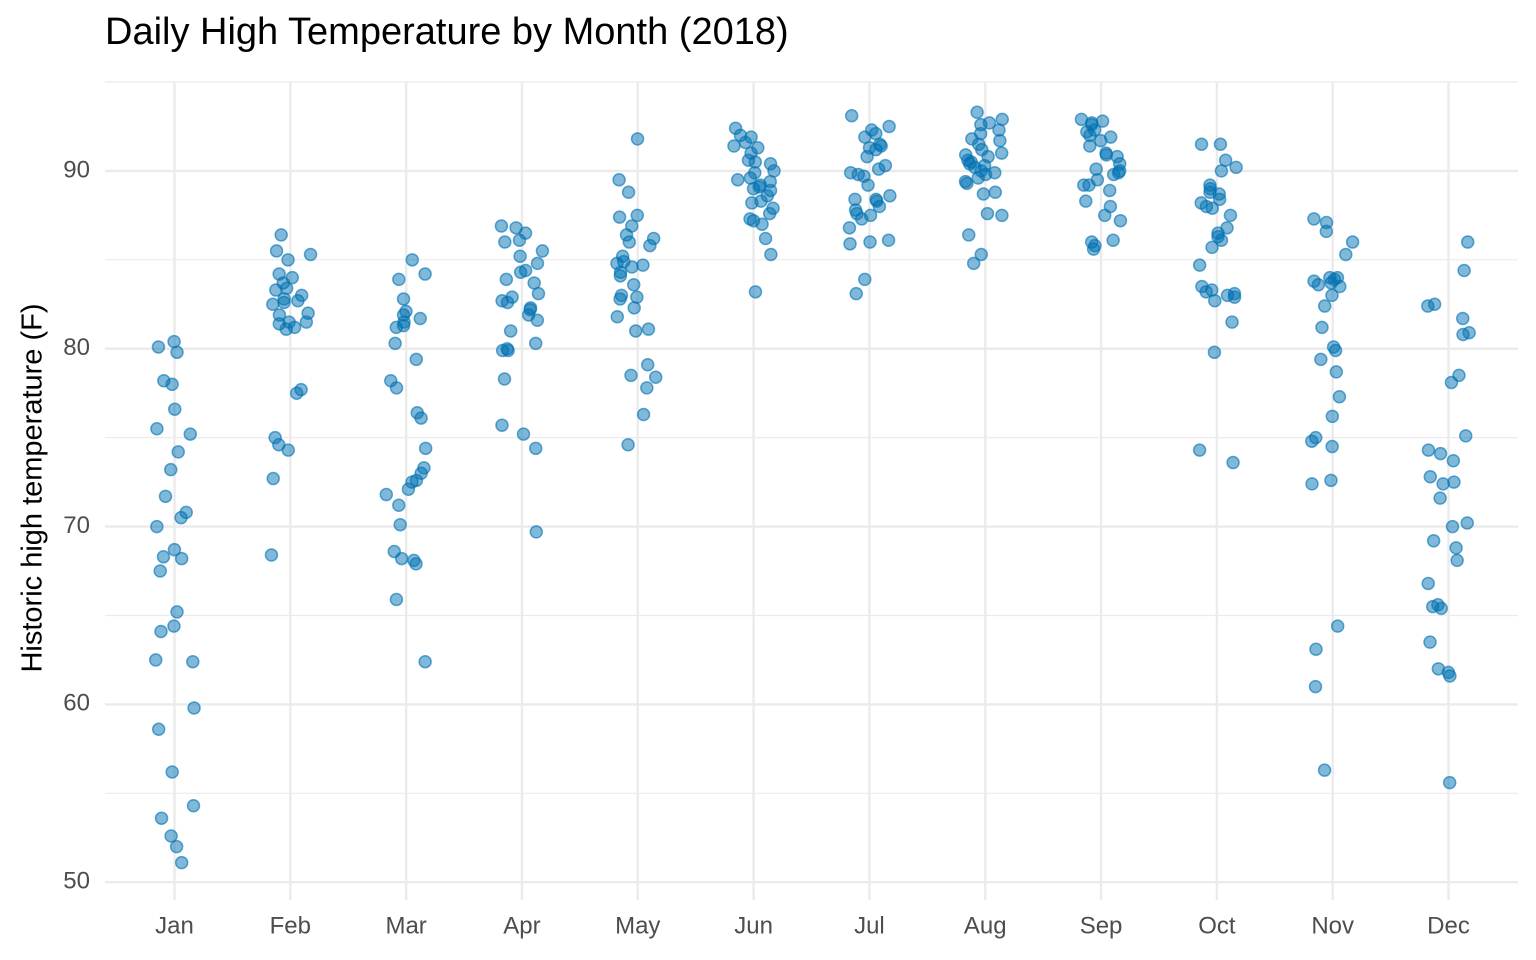 The width and height of the screenshot is (1536, 960). What do you see at coordinates (33, 487) in the screenshot?
I see `y-axis-label: Historic high temperature (F)` at bounding box center [33, 487].